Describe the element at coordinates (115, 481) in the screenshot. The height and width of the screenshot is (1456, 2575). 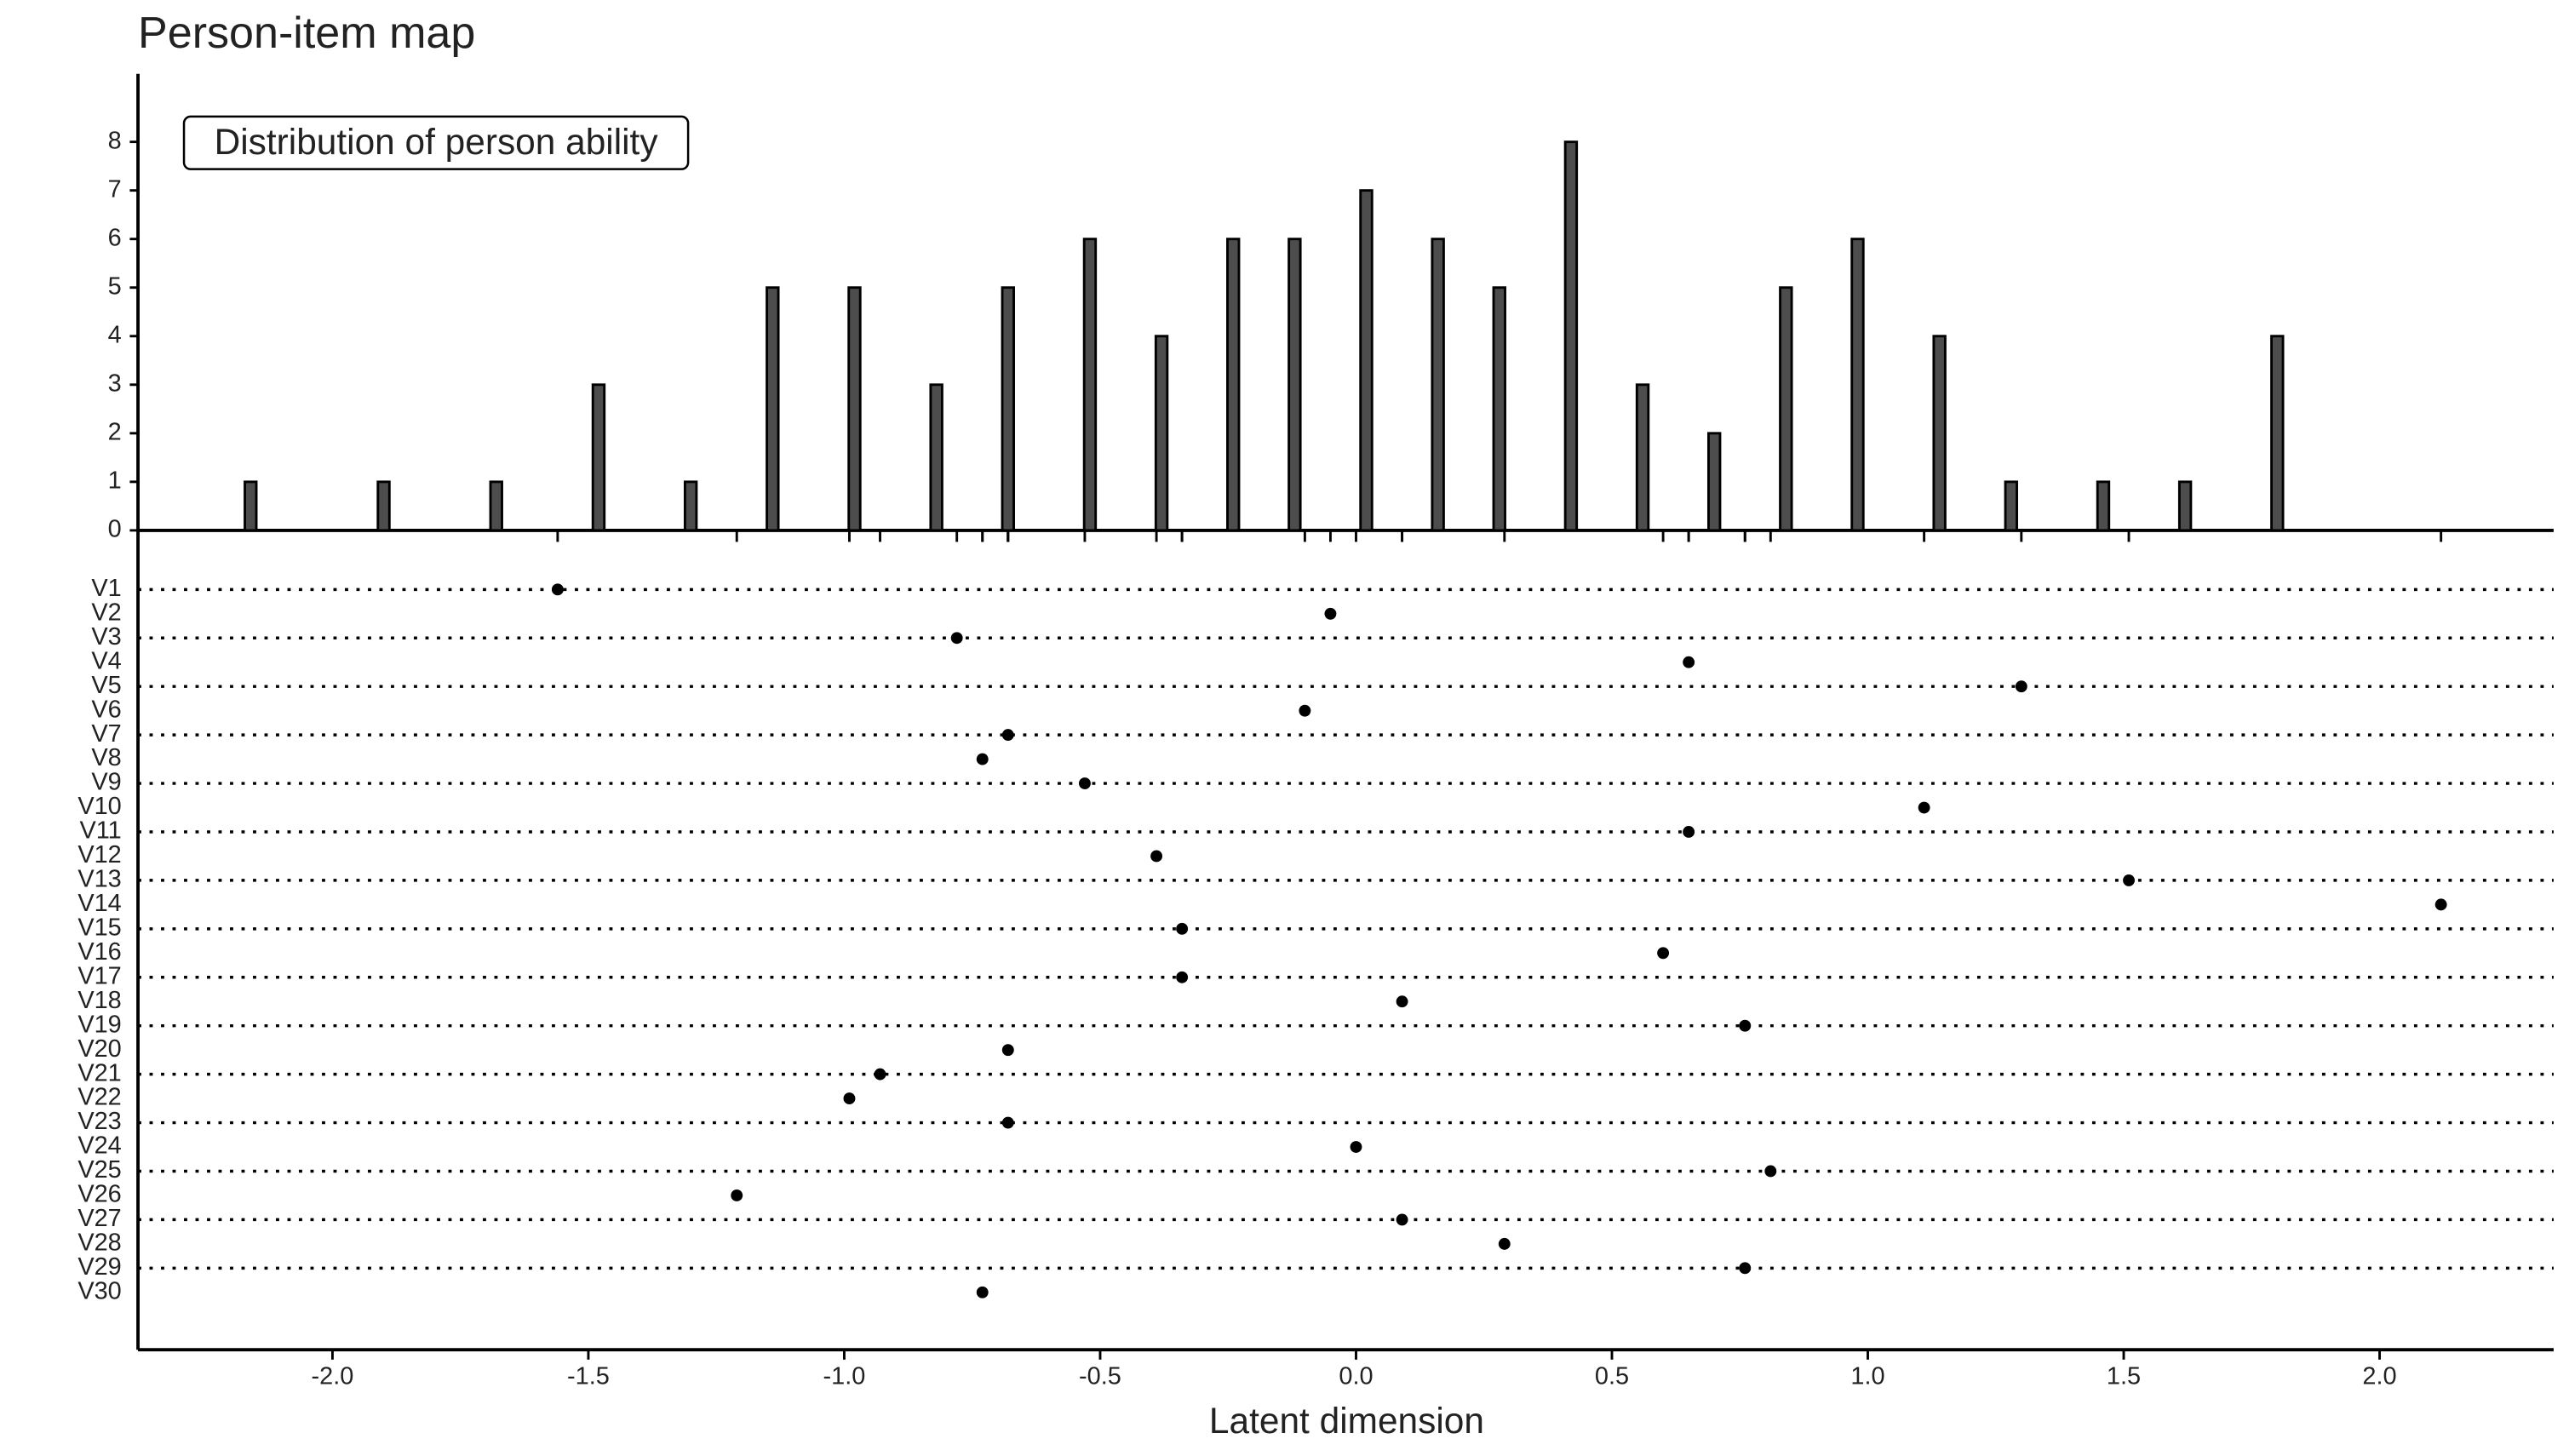
I see `y-tick-label: 1` at that location.